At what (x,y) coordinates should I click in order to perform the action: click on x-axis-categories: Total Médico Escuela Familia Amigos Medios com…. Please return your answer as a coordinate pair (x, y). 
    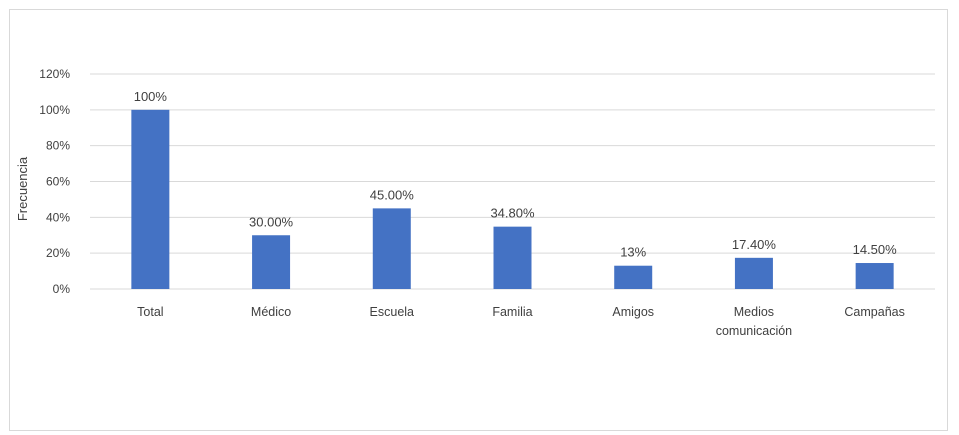
    Looking at the image, I should click on (521, 321).